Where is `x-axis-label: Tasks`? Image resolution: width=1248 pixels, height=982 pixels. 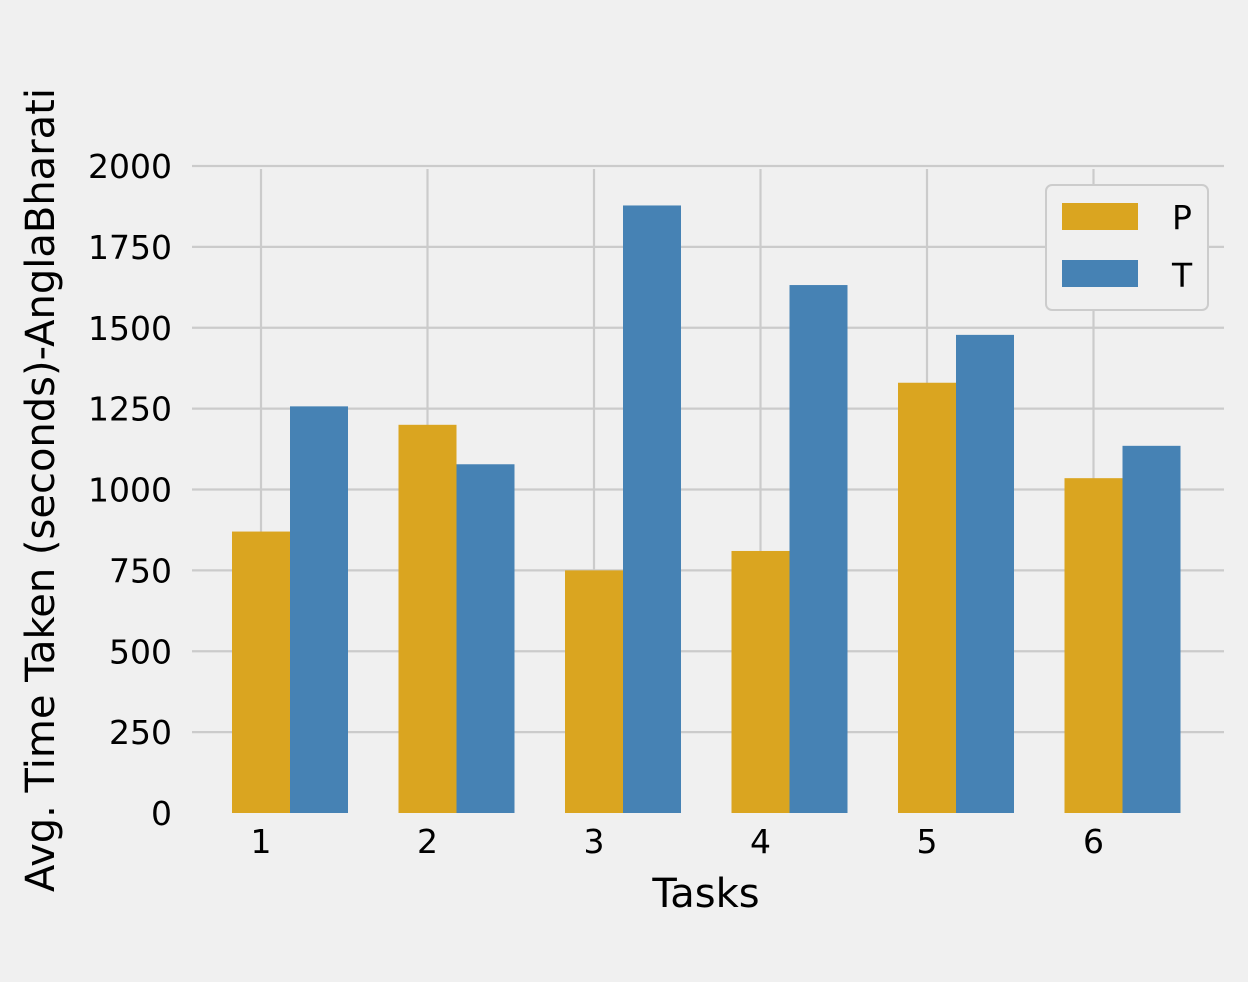 x-axis-label: Tasks is located at coordinates (705, 894).